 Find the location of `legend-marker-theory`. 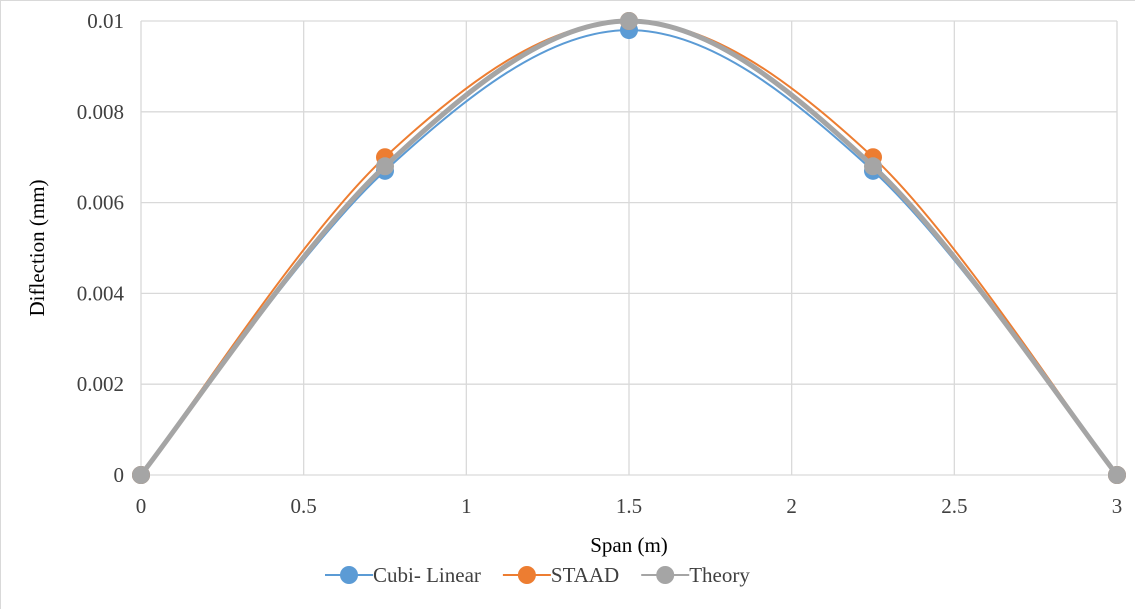

legend-marker-theory is located at coordinates (665, 575).